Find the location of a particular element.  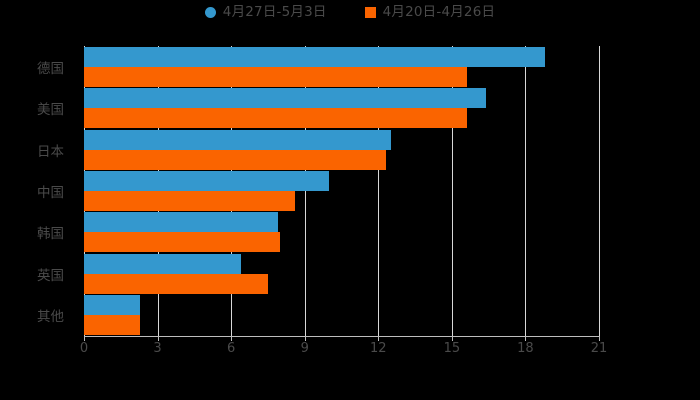

y-axis-category-label: 中国 is located at coordinates (50, 193).